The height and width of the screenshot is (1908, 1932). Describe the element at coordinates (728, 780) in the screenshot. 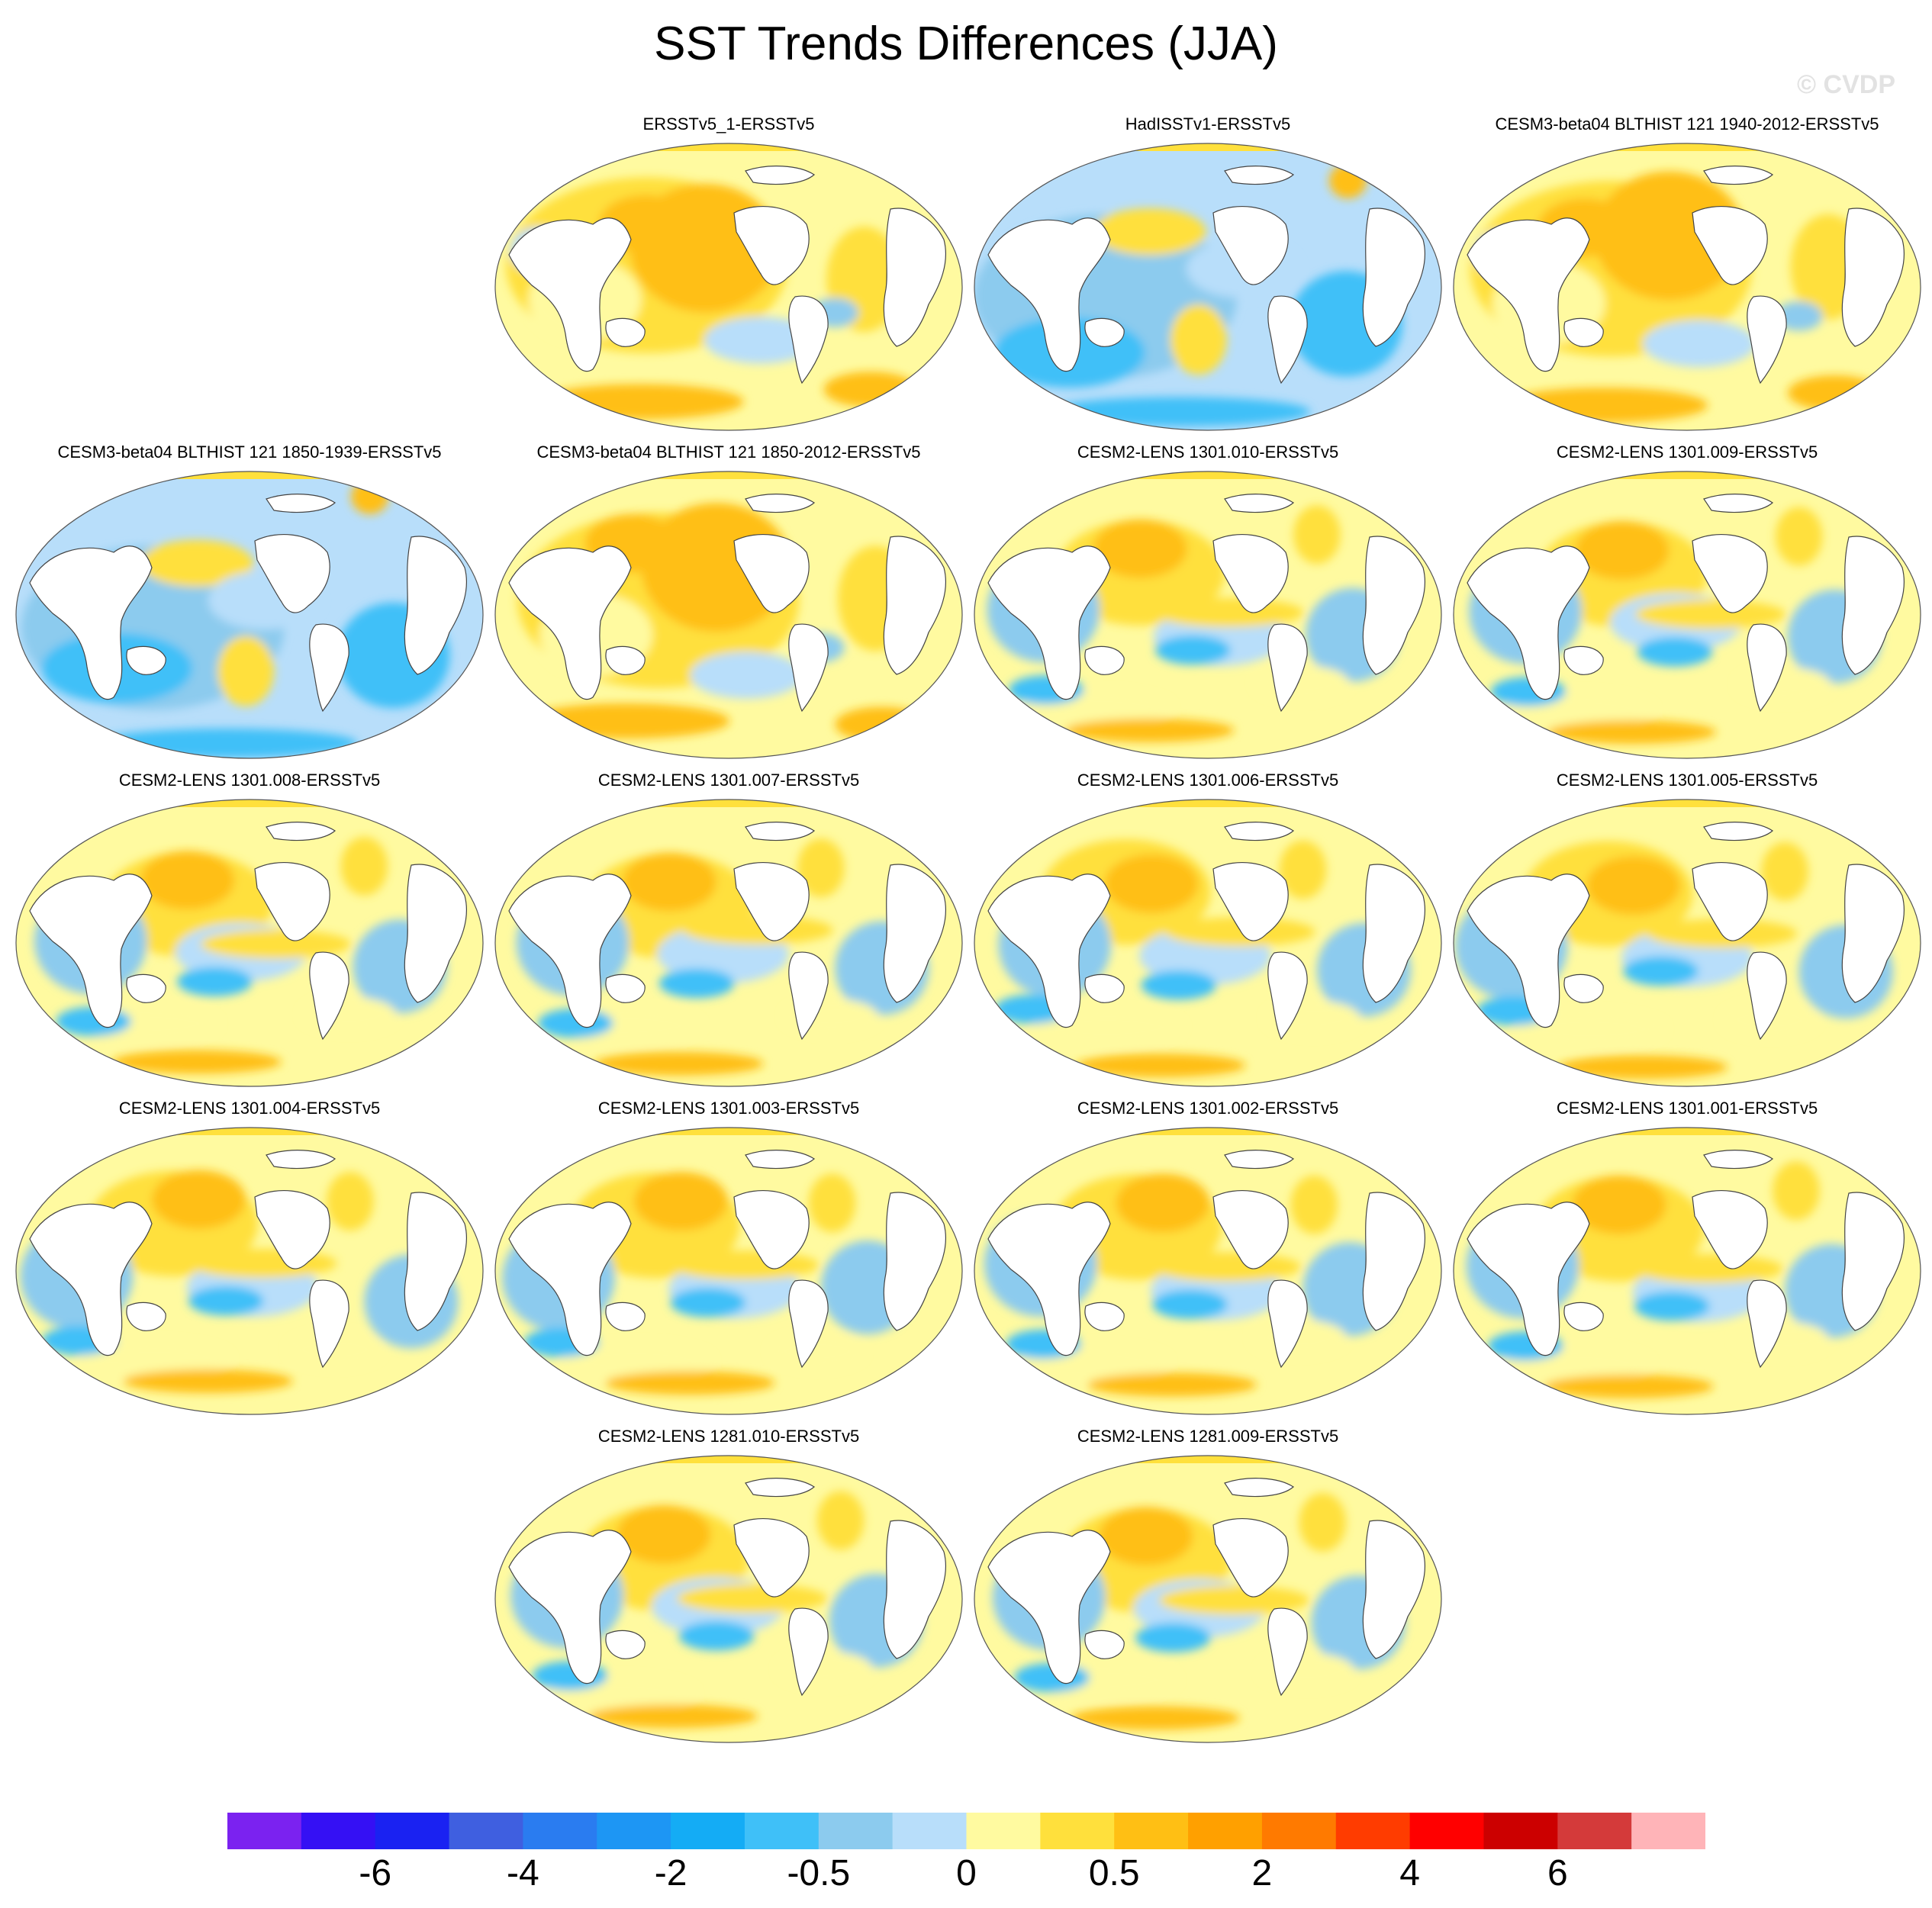

I see `panel-title: CESM2-LENS 1301.007-ERSSTv5` at that location.